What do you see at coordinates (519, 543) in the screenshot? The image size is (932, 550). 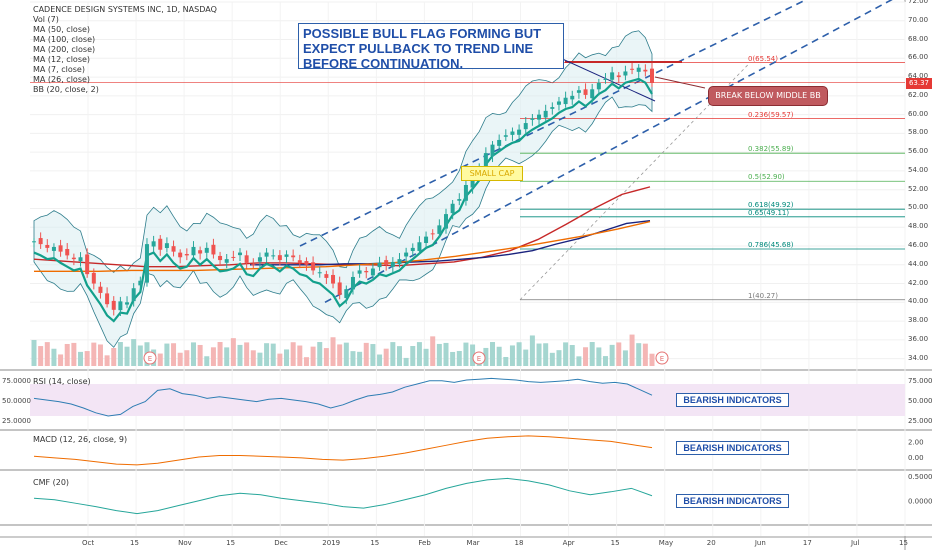 I see `x-tick-label: 18` at bounding box center [519, 543].